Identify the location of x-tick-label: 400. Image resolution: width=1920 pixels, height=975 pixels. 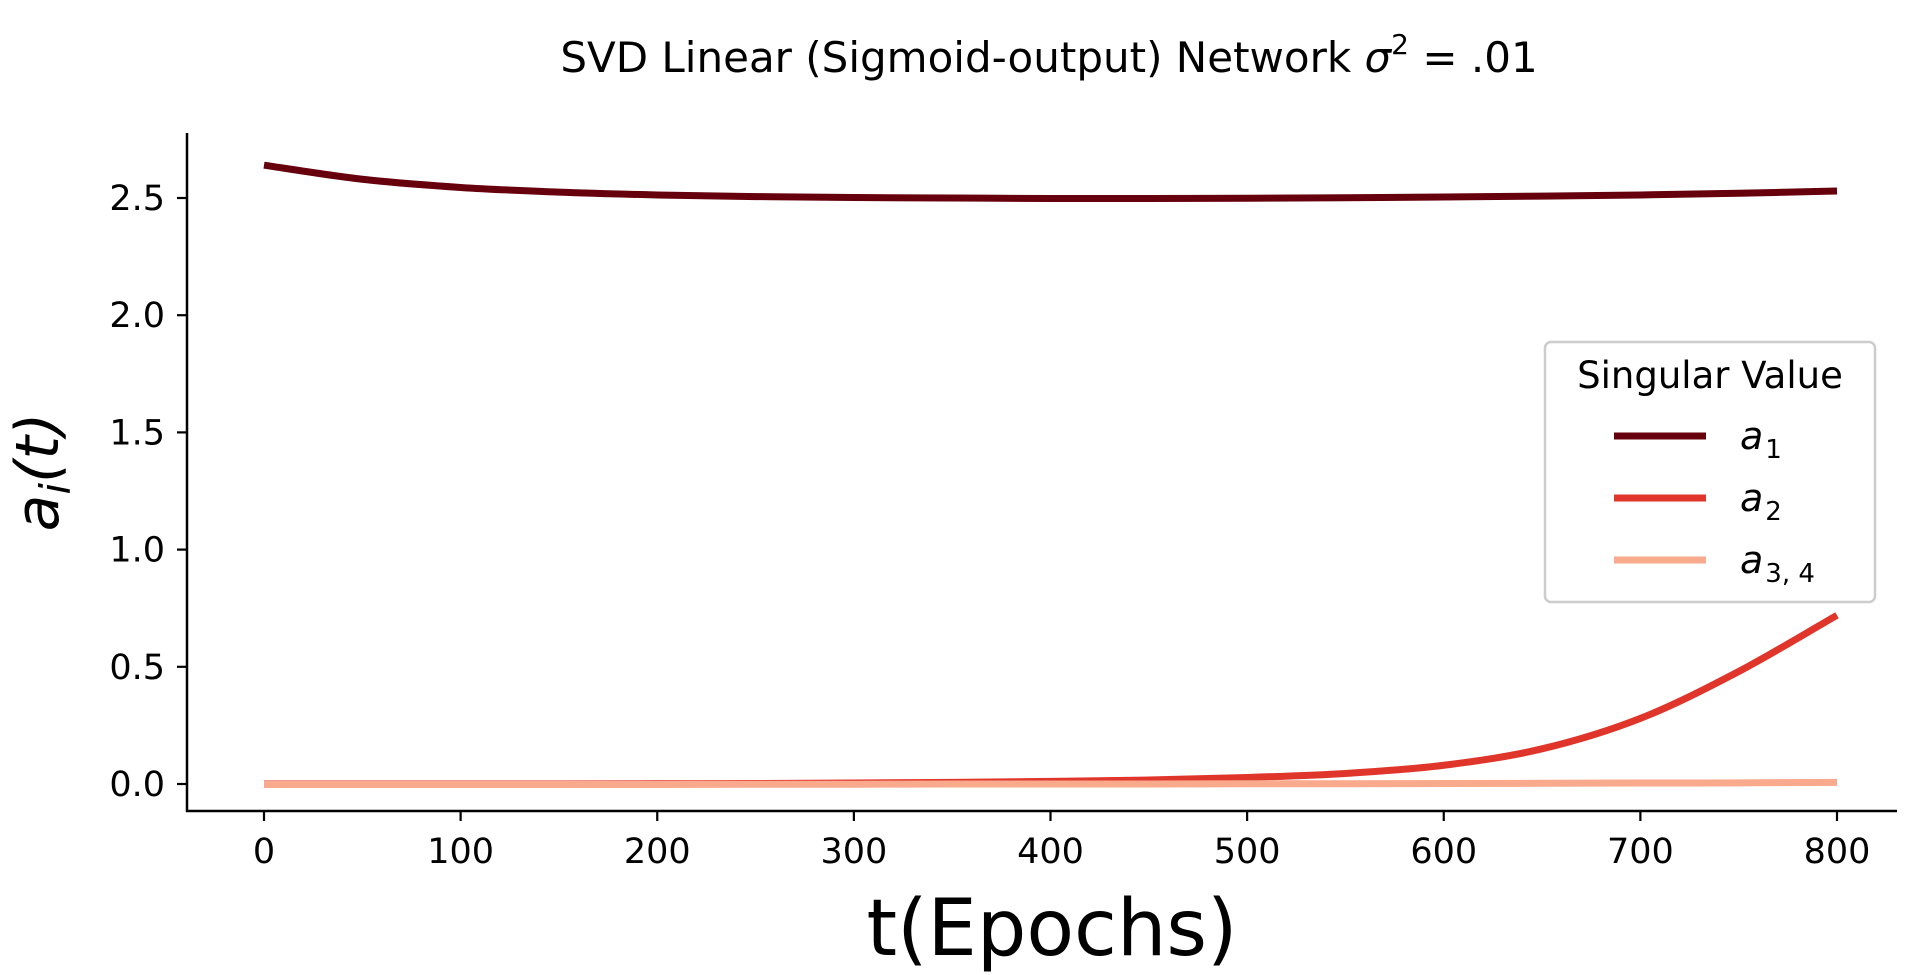
(1050, 852).